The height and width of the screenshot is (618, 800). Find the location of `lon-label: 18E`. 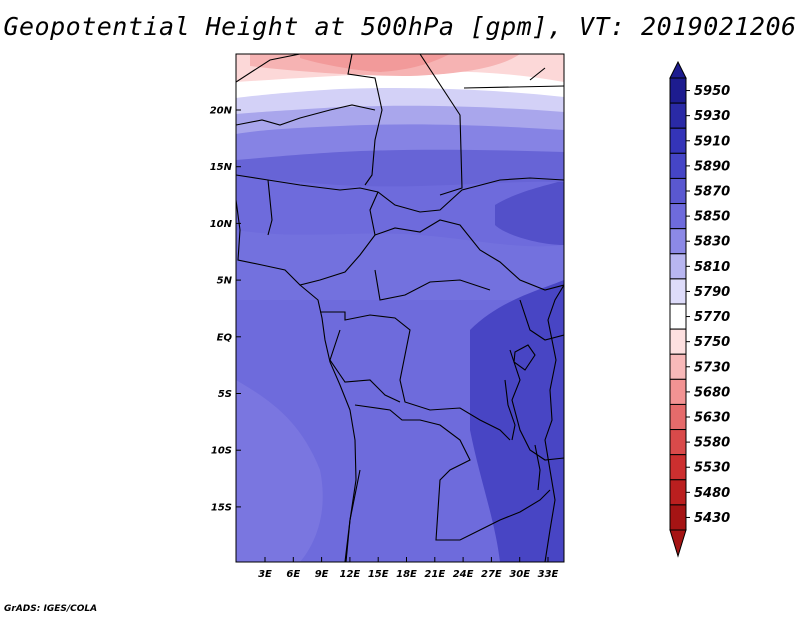

lon-label: 18E is located at coordinates (406, 574).